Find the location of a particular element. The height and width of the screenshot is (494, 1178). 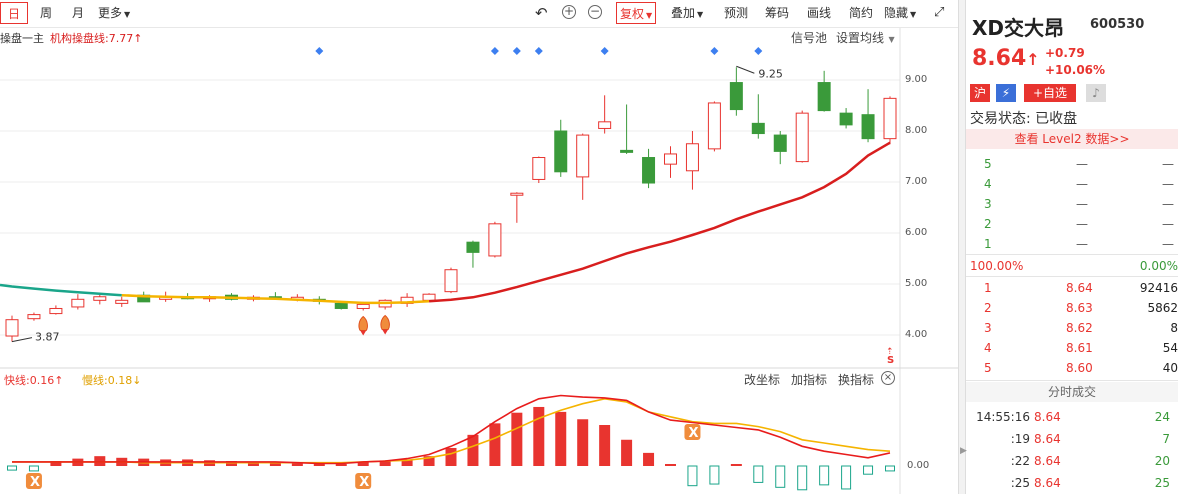

chips-button: 筹码 is located at coordinates (777, 13).